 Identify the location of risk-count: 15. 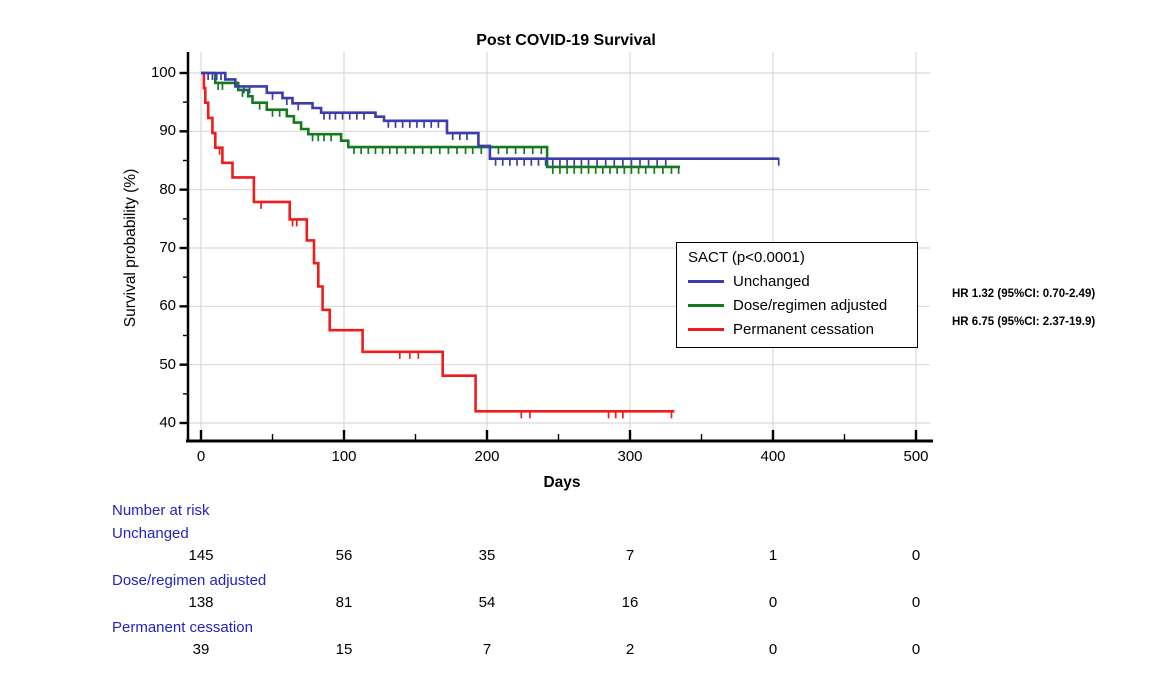
(344, 649).